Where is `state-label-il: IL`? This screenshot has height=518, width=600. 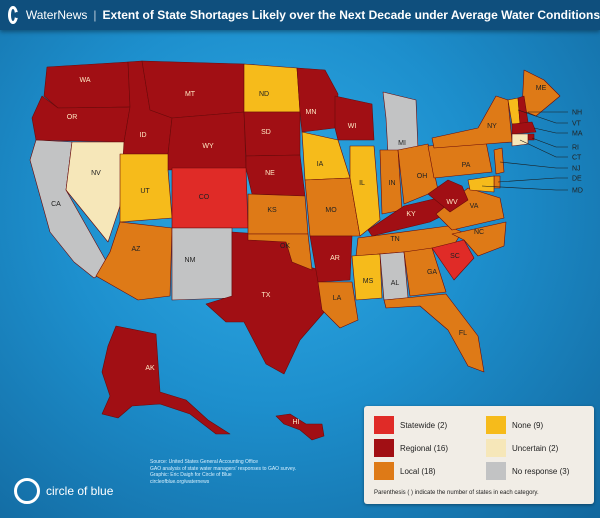
state-label-il: IL is located at coordinates (362, 183).